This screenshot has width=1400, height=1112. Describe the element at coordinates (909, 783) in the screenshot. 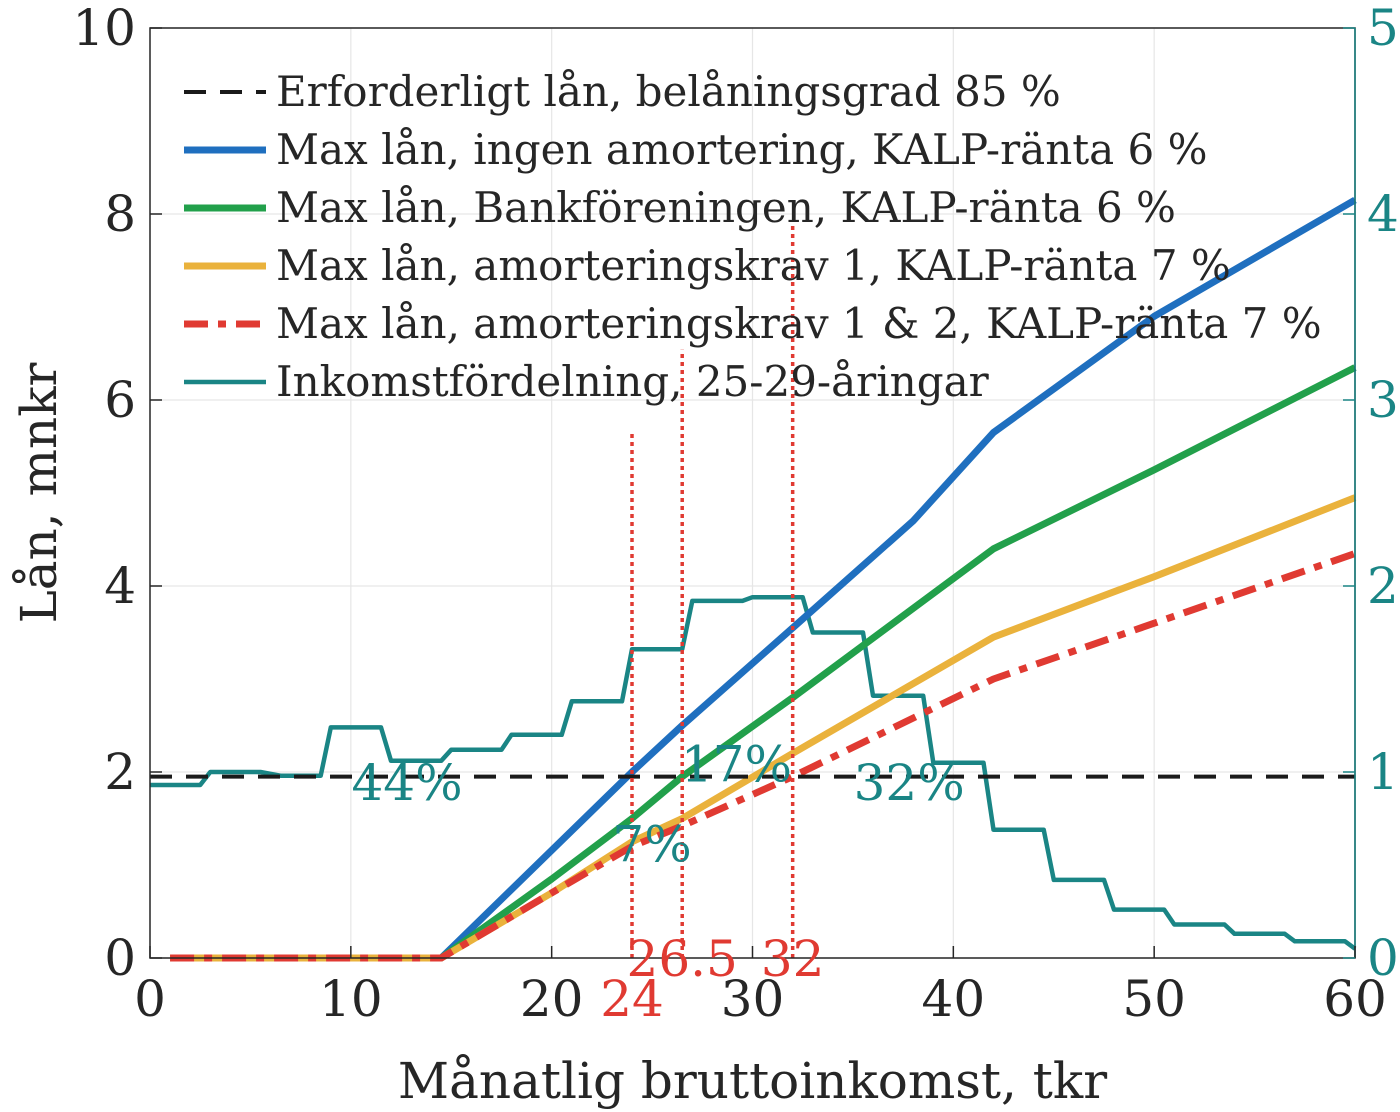

I see `share-annotation: 32%` at that location.